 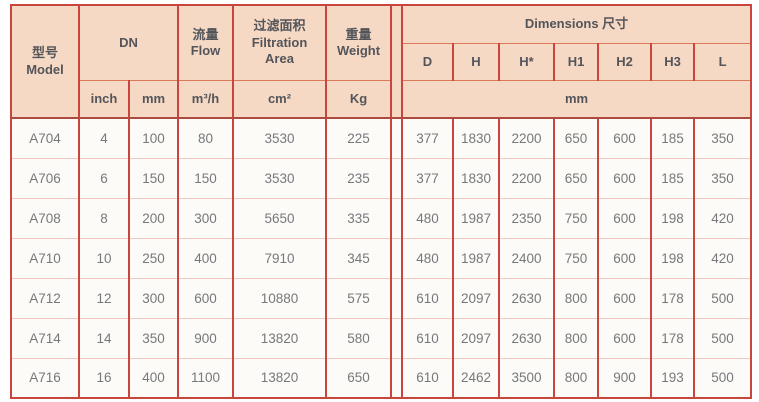 I want to click on cell-model: A716, so click(x=45, y=378).